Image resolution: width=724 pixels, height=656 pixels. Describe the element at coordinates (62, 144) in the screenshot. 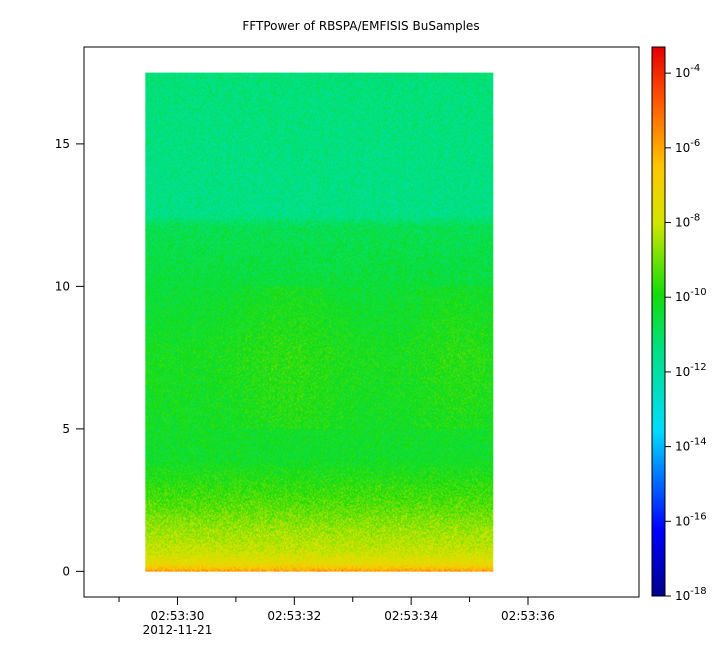

I see `y-tick-label: 15` at that location.